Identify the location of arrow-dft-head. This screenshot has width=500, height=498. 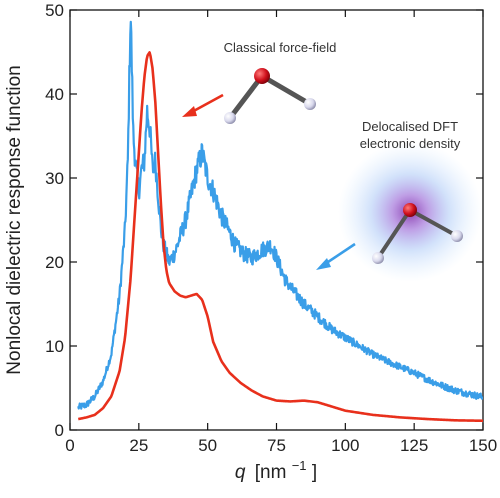
(323, 264).